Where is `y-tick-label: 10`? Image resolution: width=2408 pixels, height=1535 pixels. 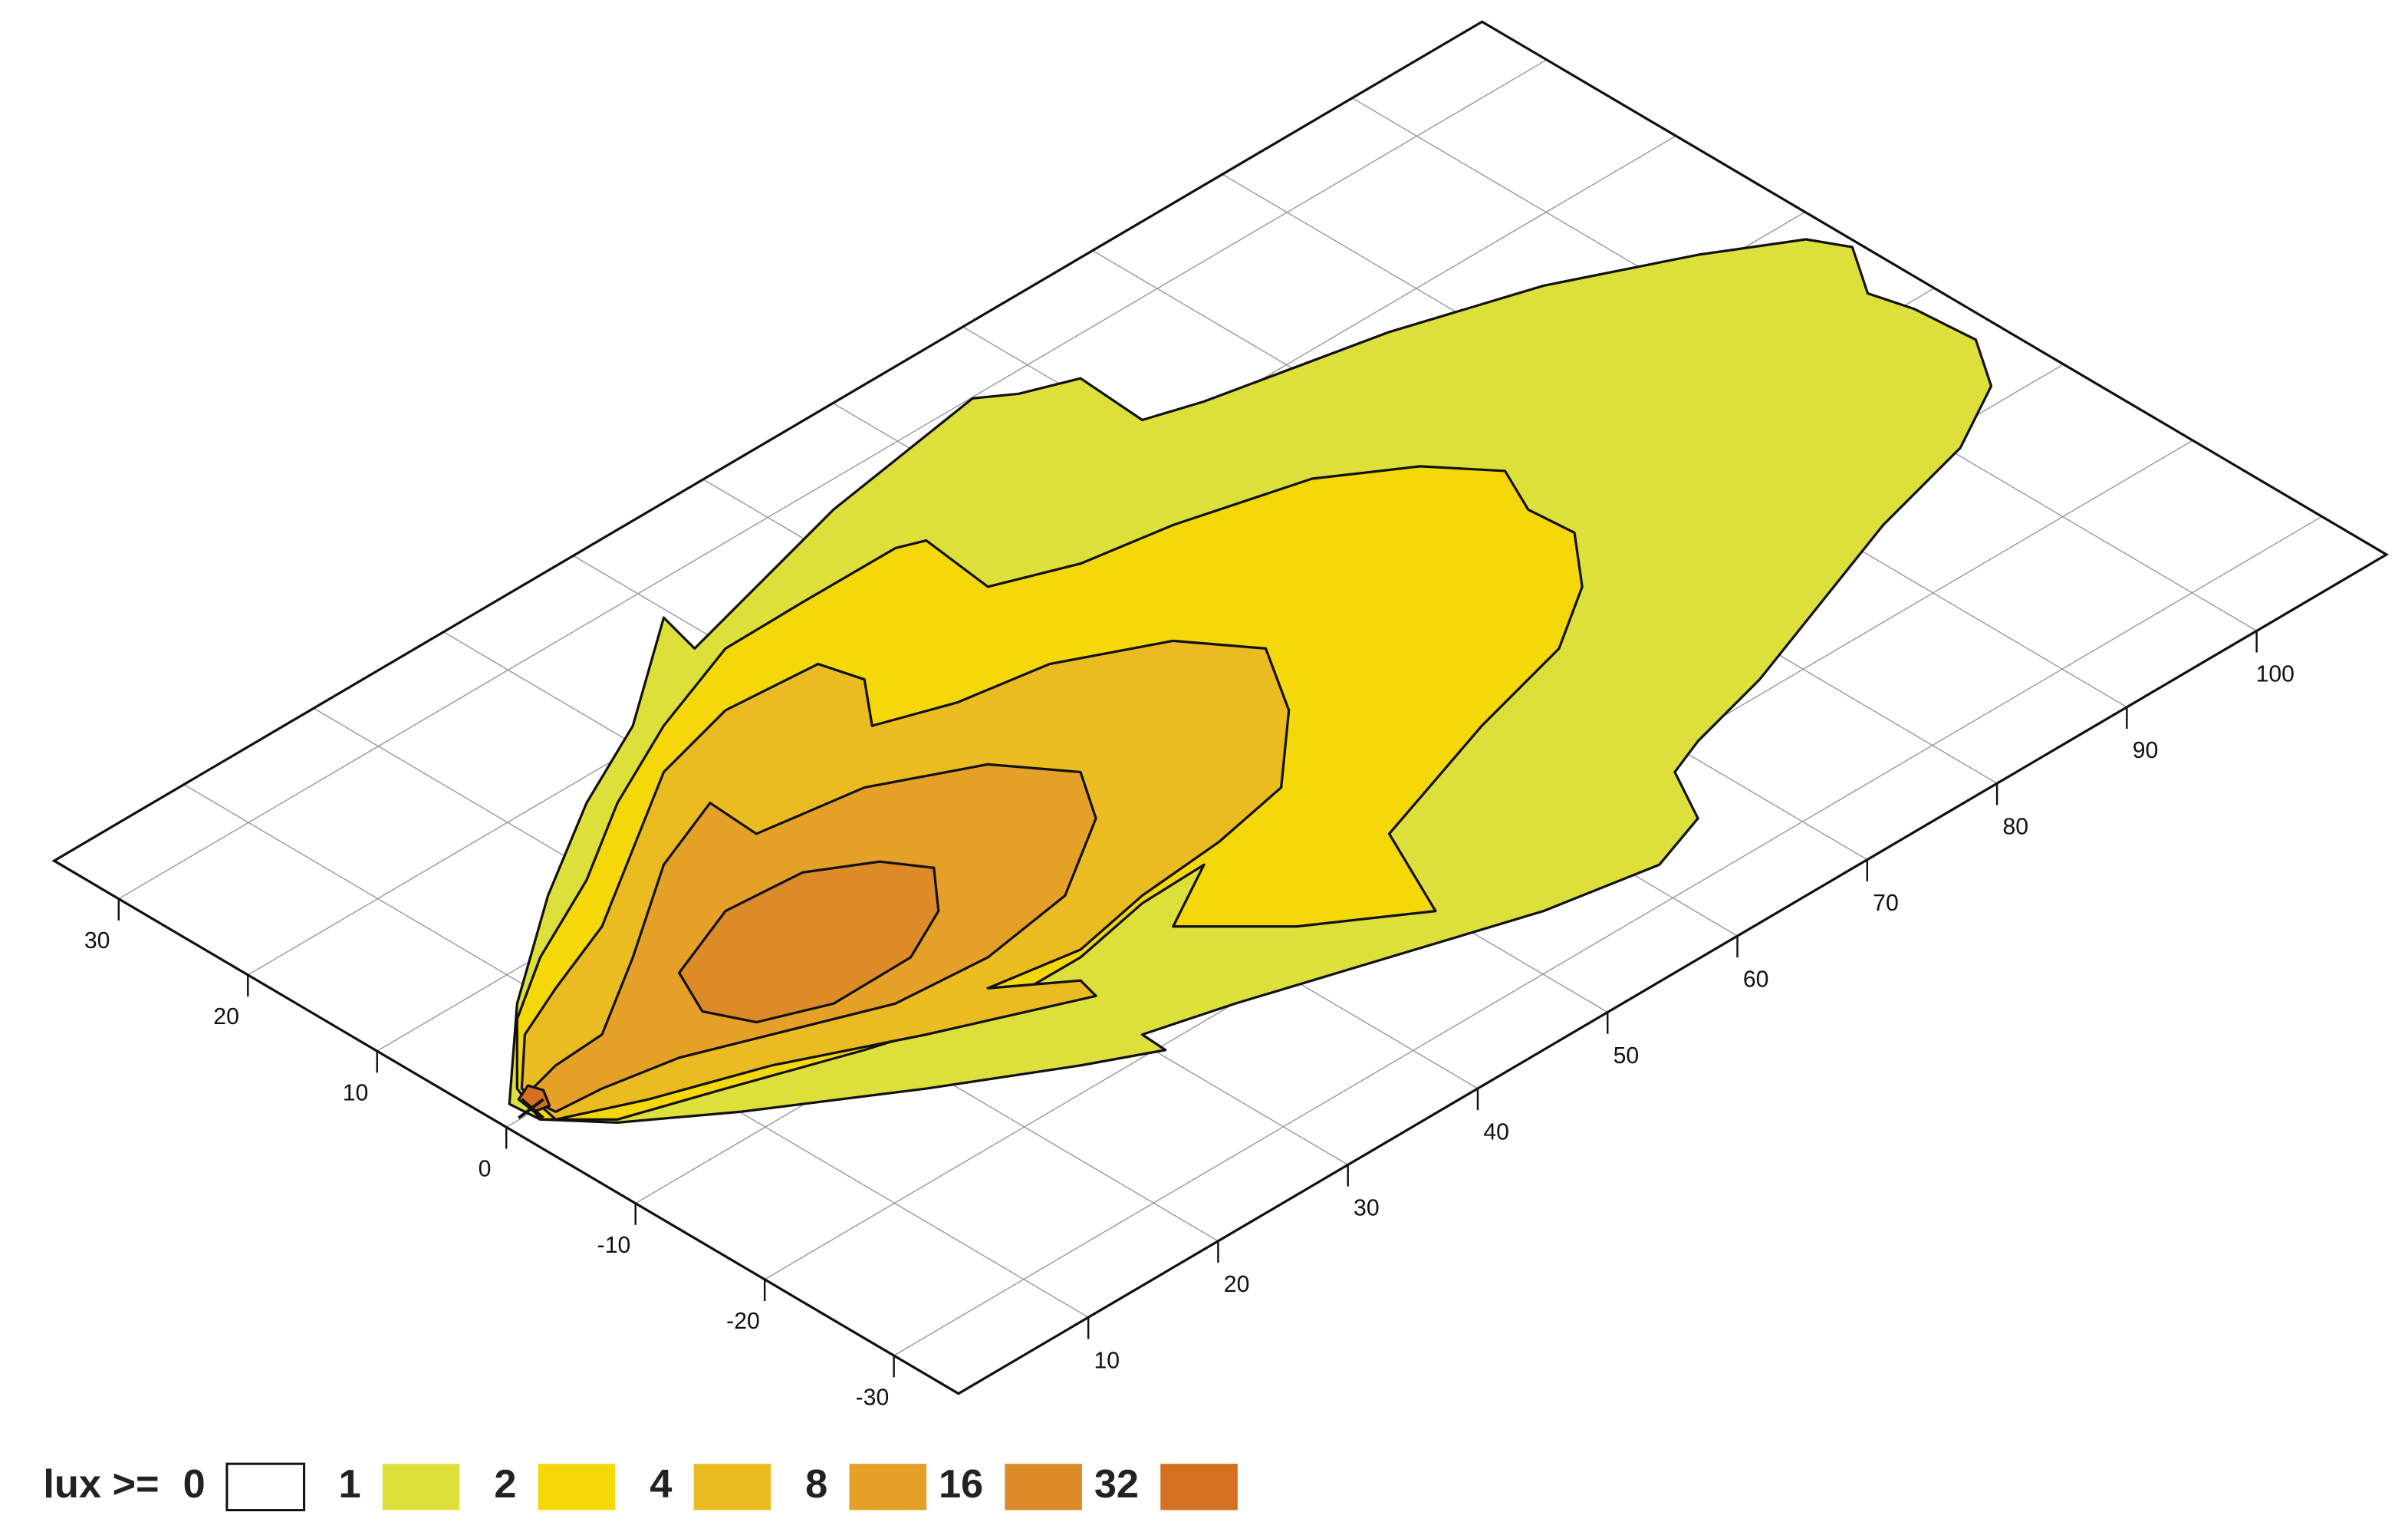
y-tick-label: 10 is located at coordinates (356, 1092).